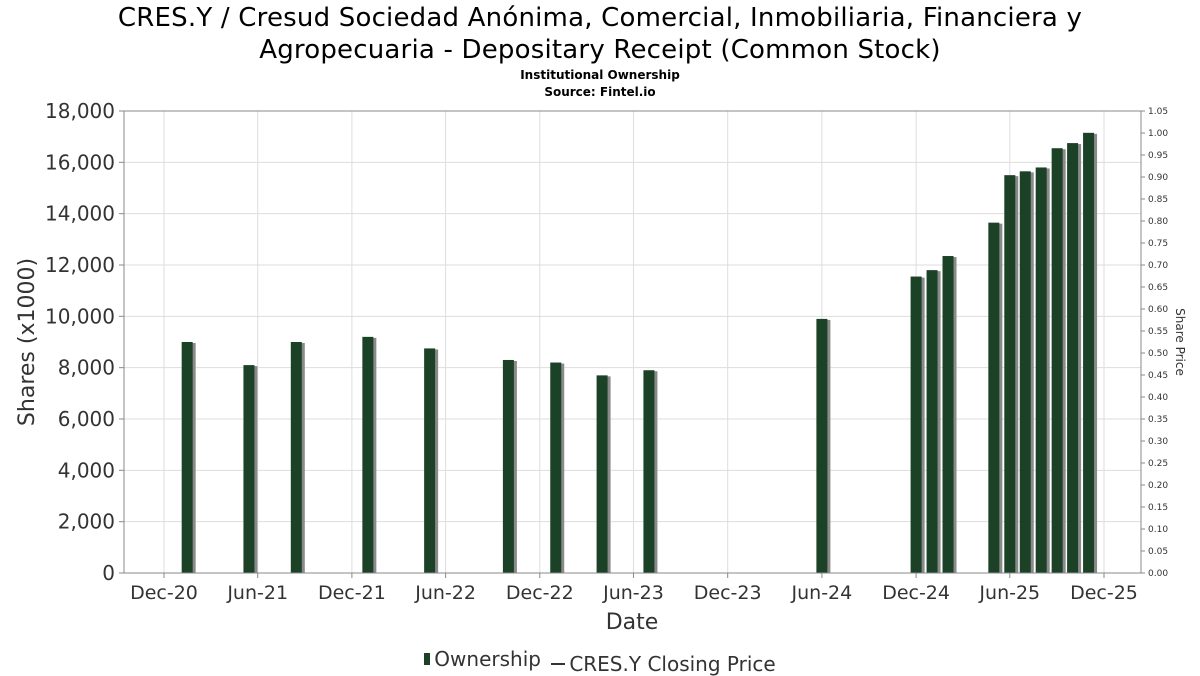 The width and height of the screenshot is (1200, 676). I want to click on legend-label-ownership: Ownership, so click(487, 659).